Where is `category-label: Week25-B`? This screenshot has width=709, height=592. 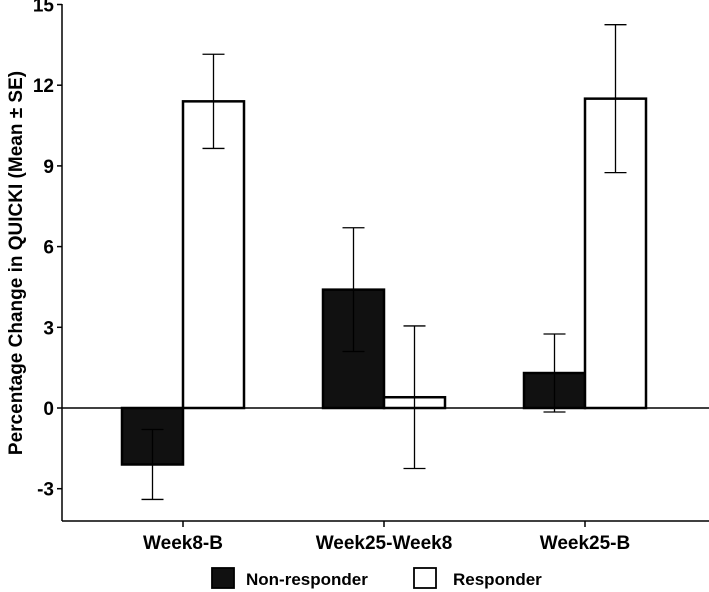 category-label: Week25-B is located at coordinates (585, 543).